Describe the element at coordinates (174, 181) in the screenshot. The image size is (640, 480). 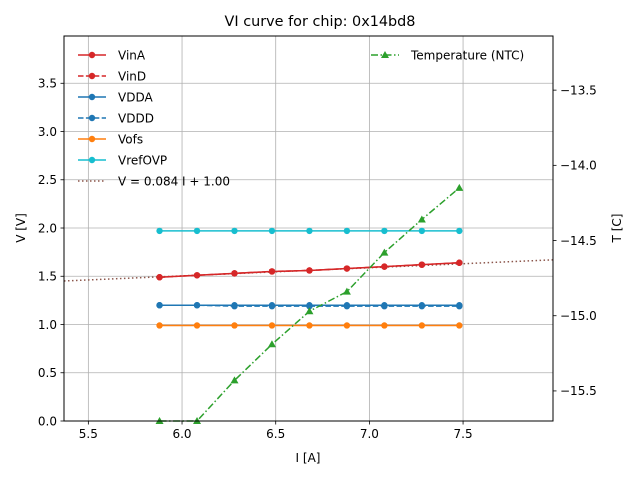
I see `legend-label: V = 0.084 I + 1.00` at that location.